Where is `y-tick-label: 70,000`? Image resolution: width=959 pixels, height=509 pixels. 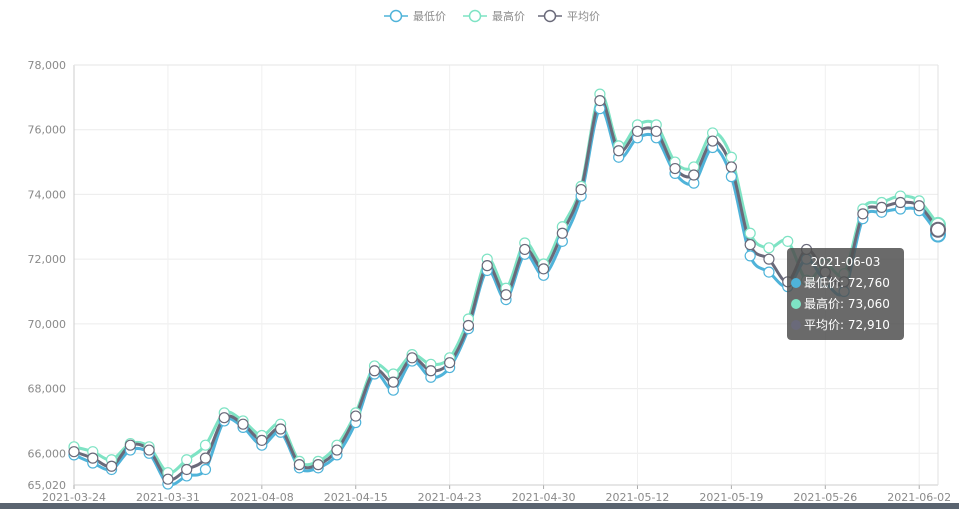
y-tick-label: 70,000 is located at coordinates (47, 324).